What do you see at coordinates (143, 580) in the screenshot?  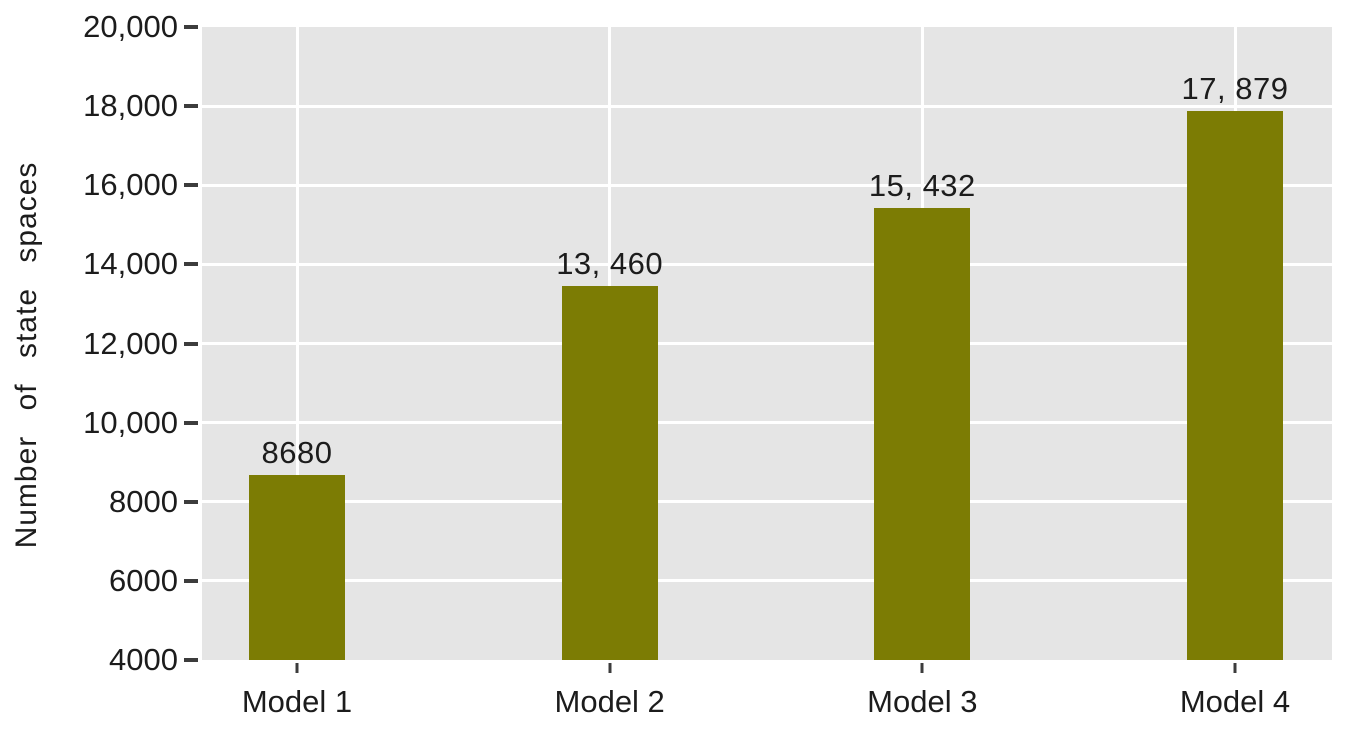 I see `y-tick-label: 6000` at bounding box center [143, 580].